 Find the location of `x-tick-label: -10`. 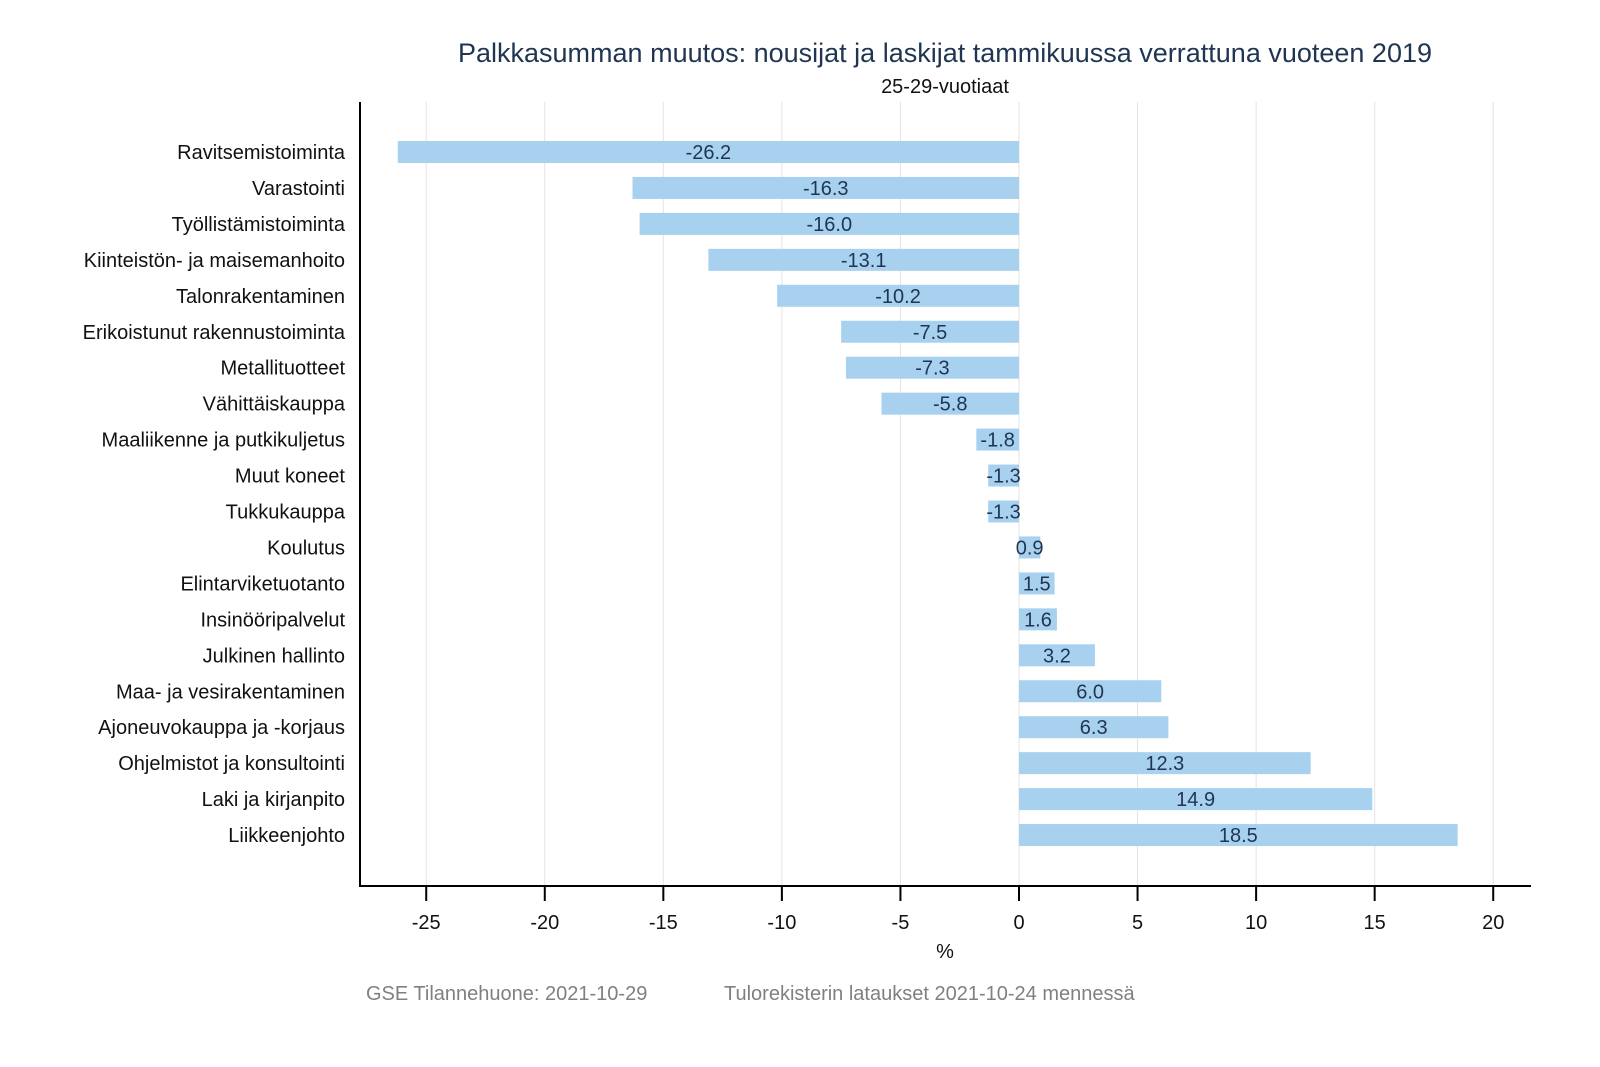

x-tick-label: -10 is located at coordinates (781, 923).